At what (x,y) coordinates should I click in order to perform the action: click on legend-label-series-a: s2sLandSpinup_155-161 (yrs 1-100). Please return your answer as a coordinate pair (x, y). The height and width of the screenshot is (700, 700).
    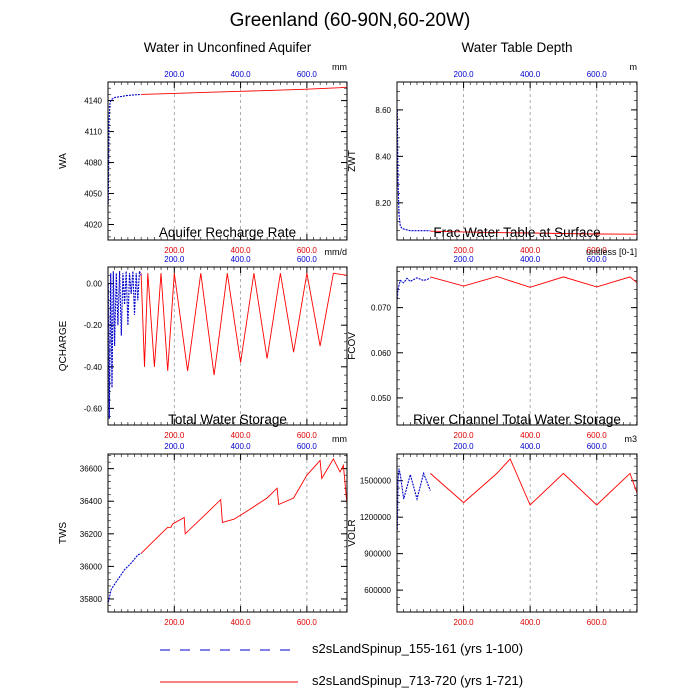
    Looking at the image, I should click on (418, 648).